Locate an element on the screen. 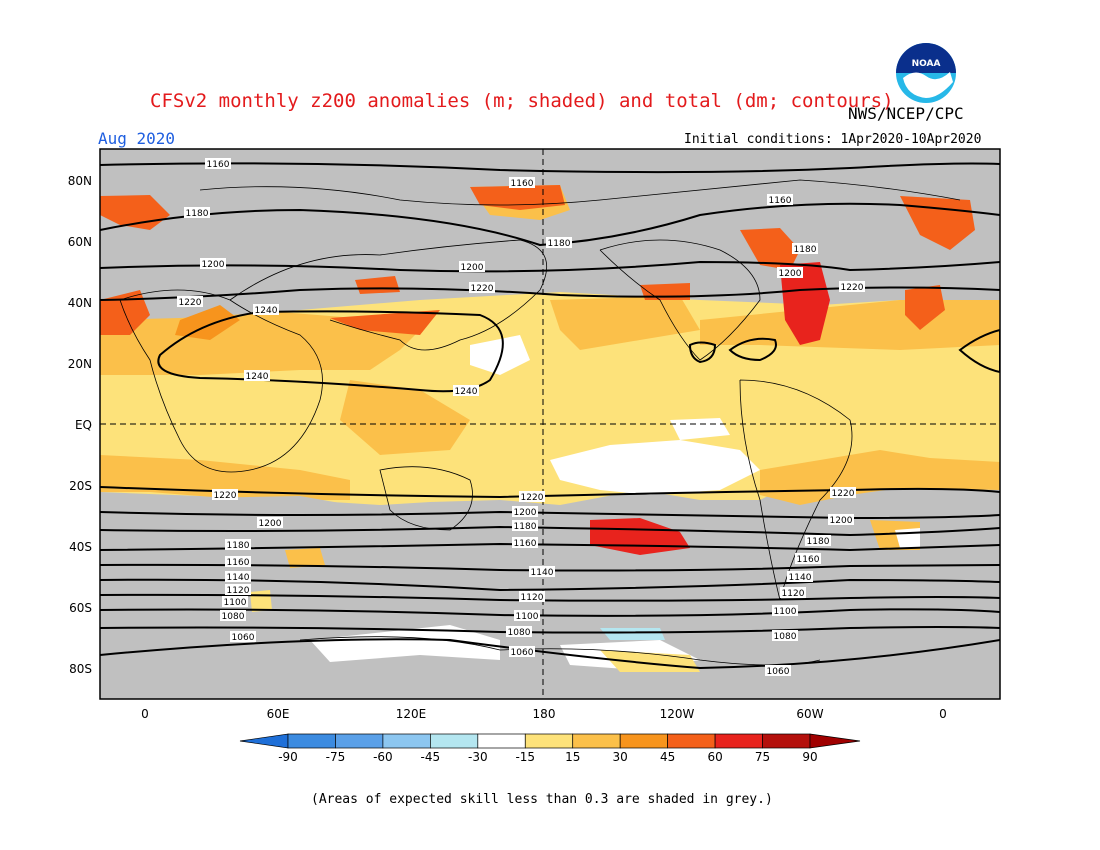 The height and width of the screenshot is (850, 1100). colorbar-min-arrow is located at coordinates (264, 741).